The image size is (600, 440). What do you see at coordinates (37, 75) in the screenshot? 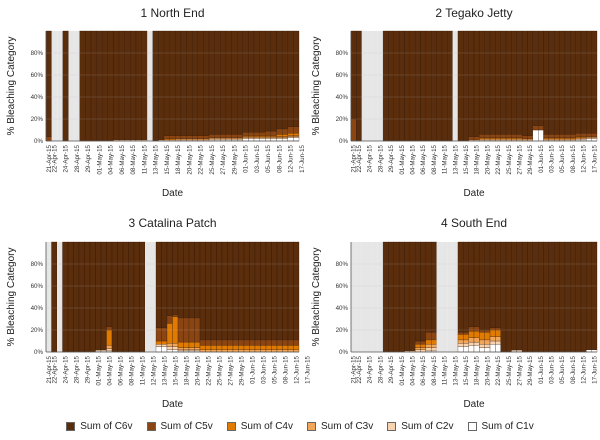
I see `y-tick-label: 60%` at bounding box center [37, 75].